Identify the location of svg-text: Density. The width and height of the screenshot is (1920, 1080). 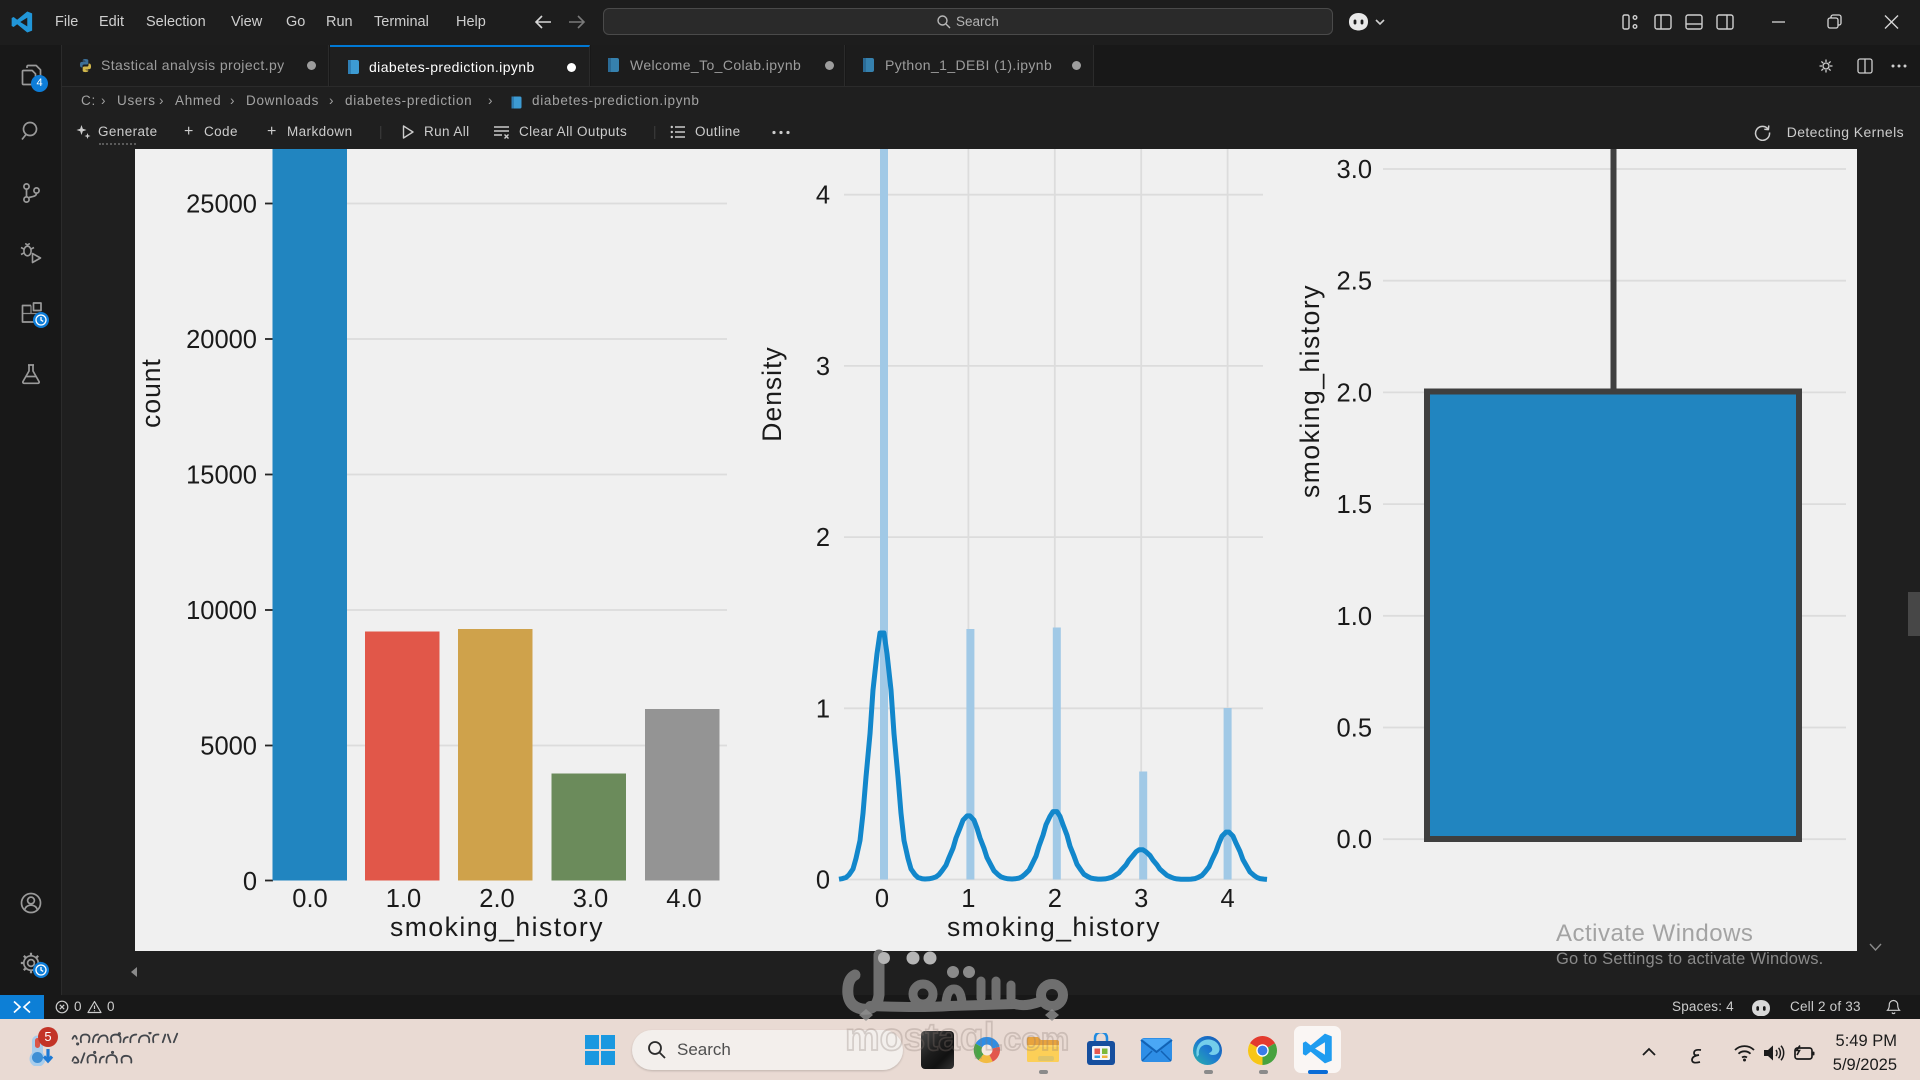
(772, 393).